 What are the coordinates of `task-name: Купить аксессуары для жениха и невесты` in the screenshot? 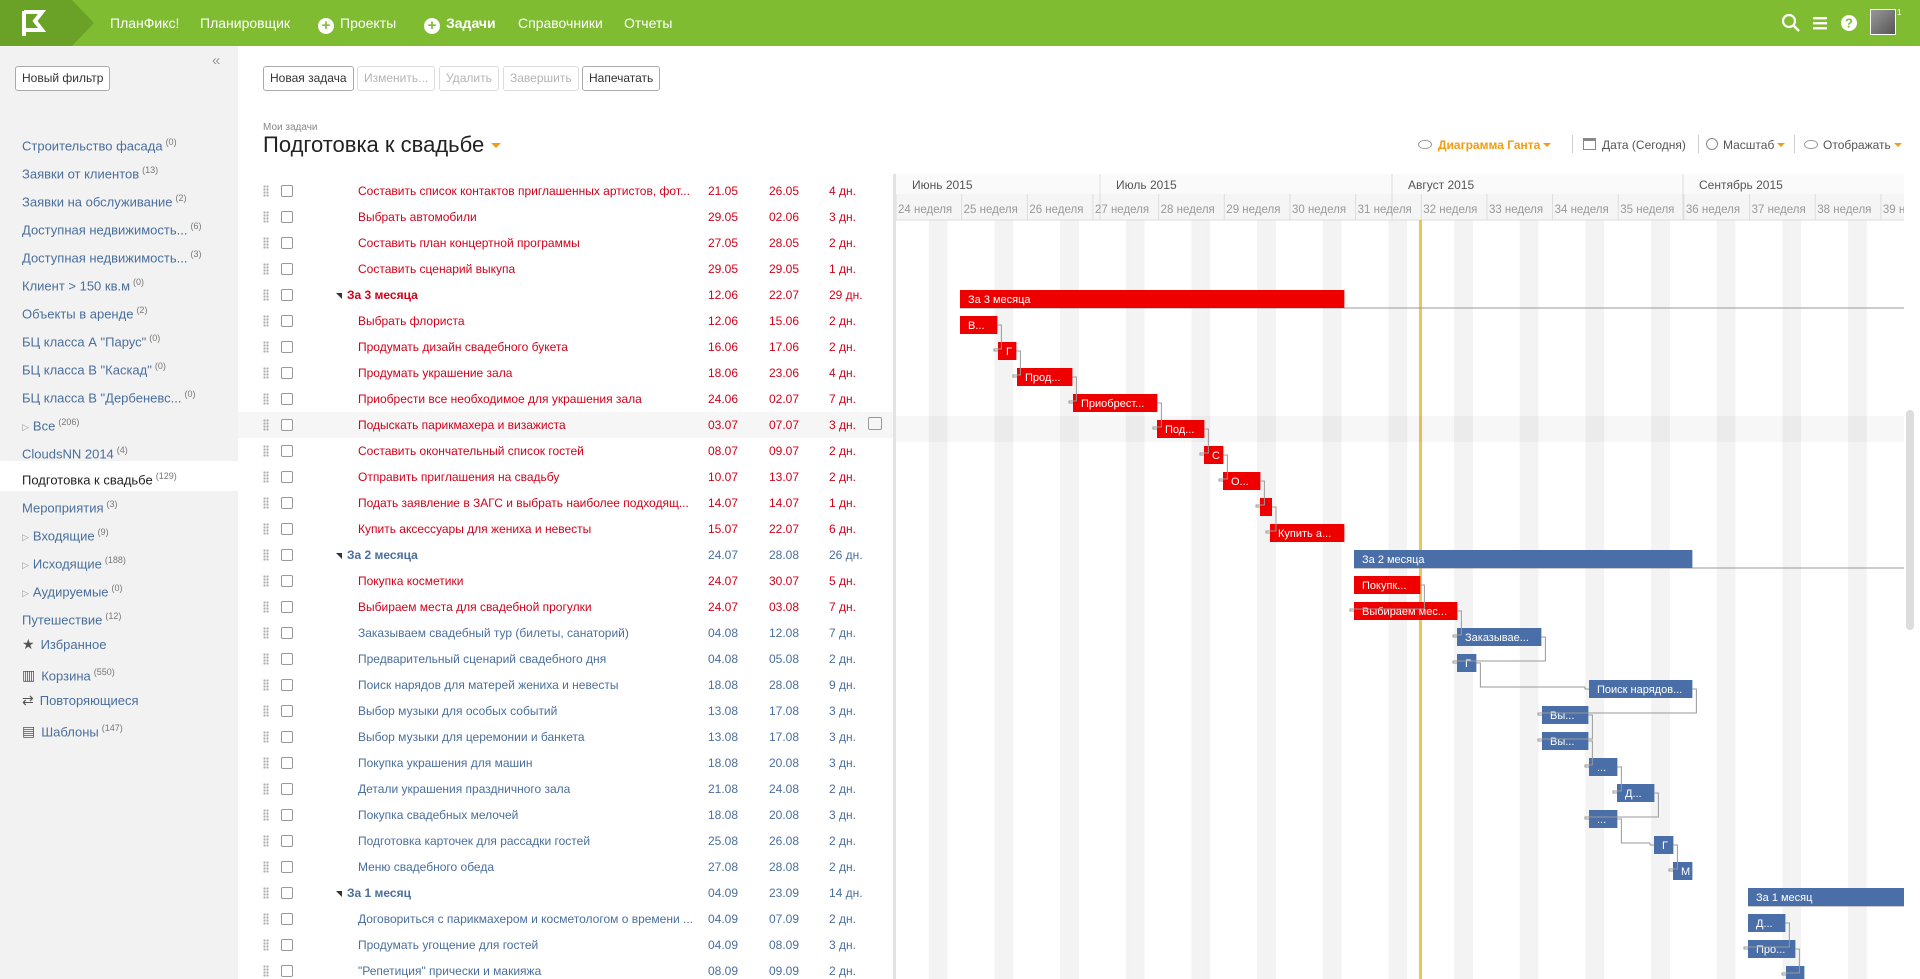 It's located at (526, 529).